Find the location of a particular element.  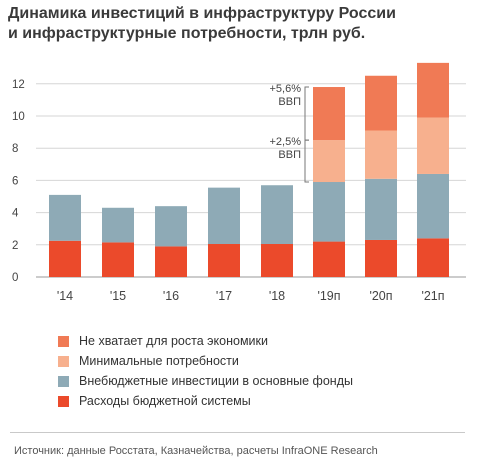

legend-item-offbudget: Внебюджетные инвестиции в основные фонды is located at coordinates (205, 381).